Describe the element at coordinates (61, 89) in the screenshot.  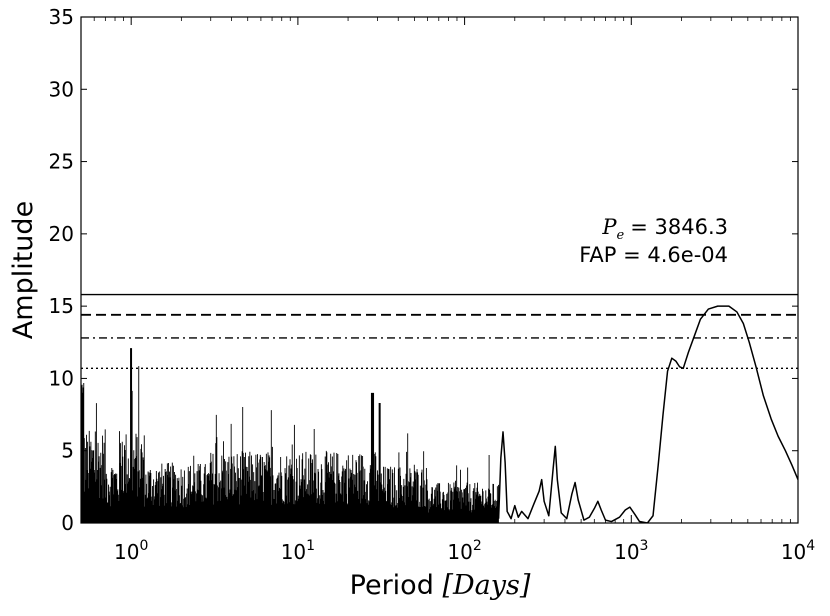
I see `y-tick-label: 30` at that location.